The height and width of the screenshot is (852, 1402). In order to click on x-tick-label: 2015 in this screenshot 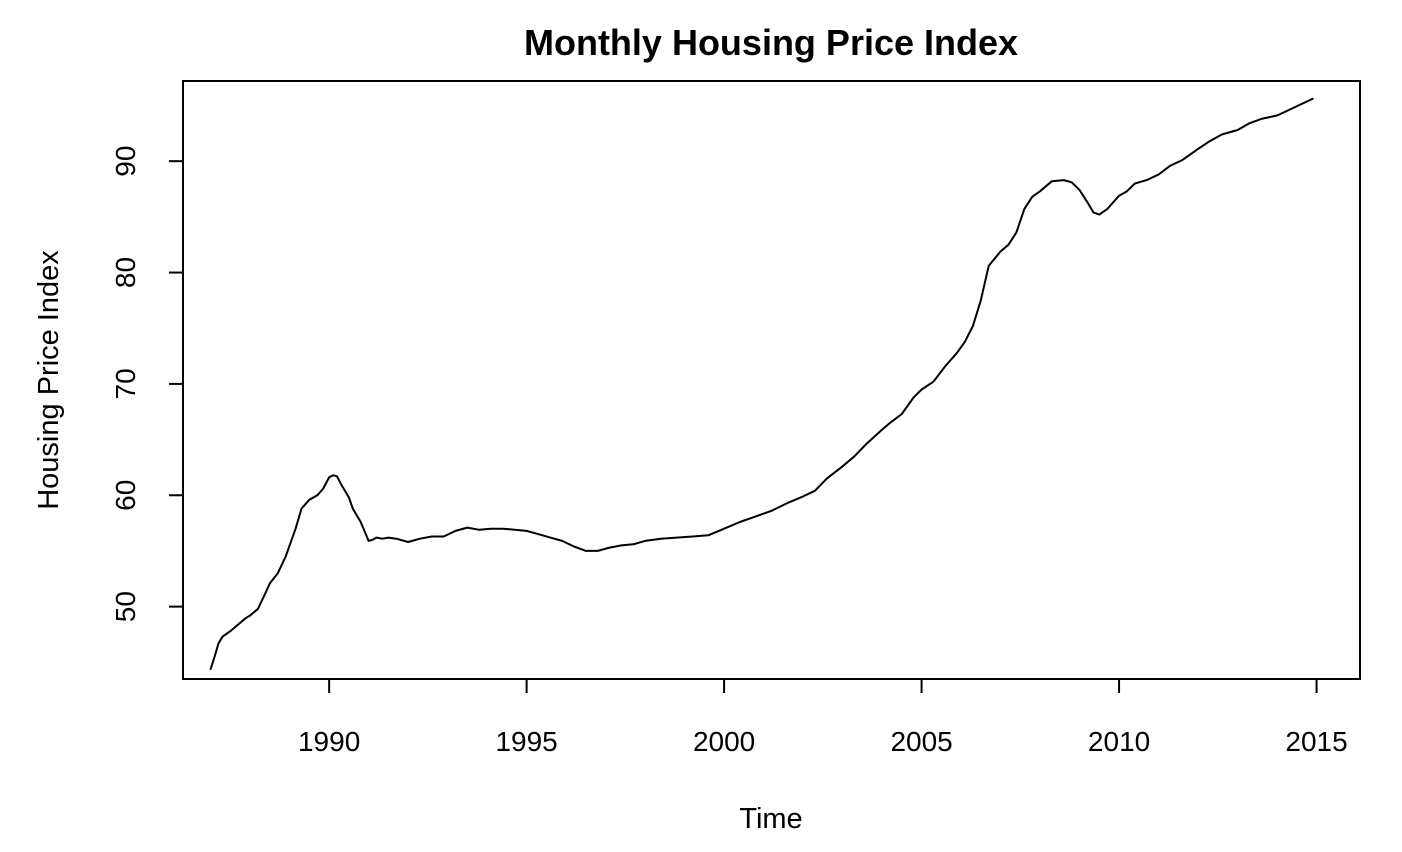, I will do `click(1316, 741)`.